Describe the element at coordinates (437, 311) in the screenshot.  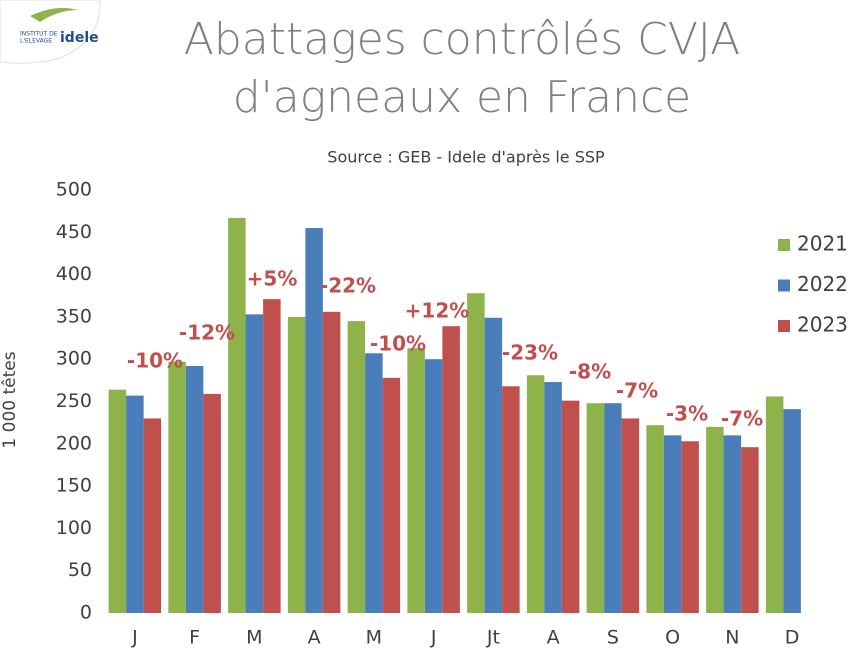
I see `annotation: +12%` at that location.